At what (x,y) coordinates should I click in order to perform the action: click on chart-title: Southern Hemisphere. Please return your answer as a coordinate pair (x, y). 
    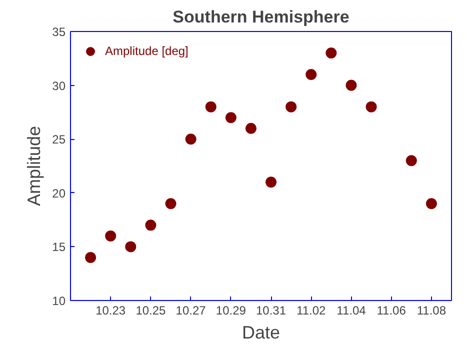
    Looking at the image, I should click on (261, 17).